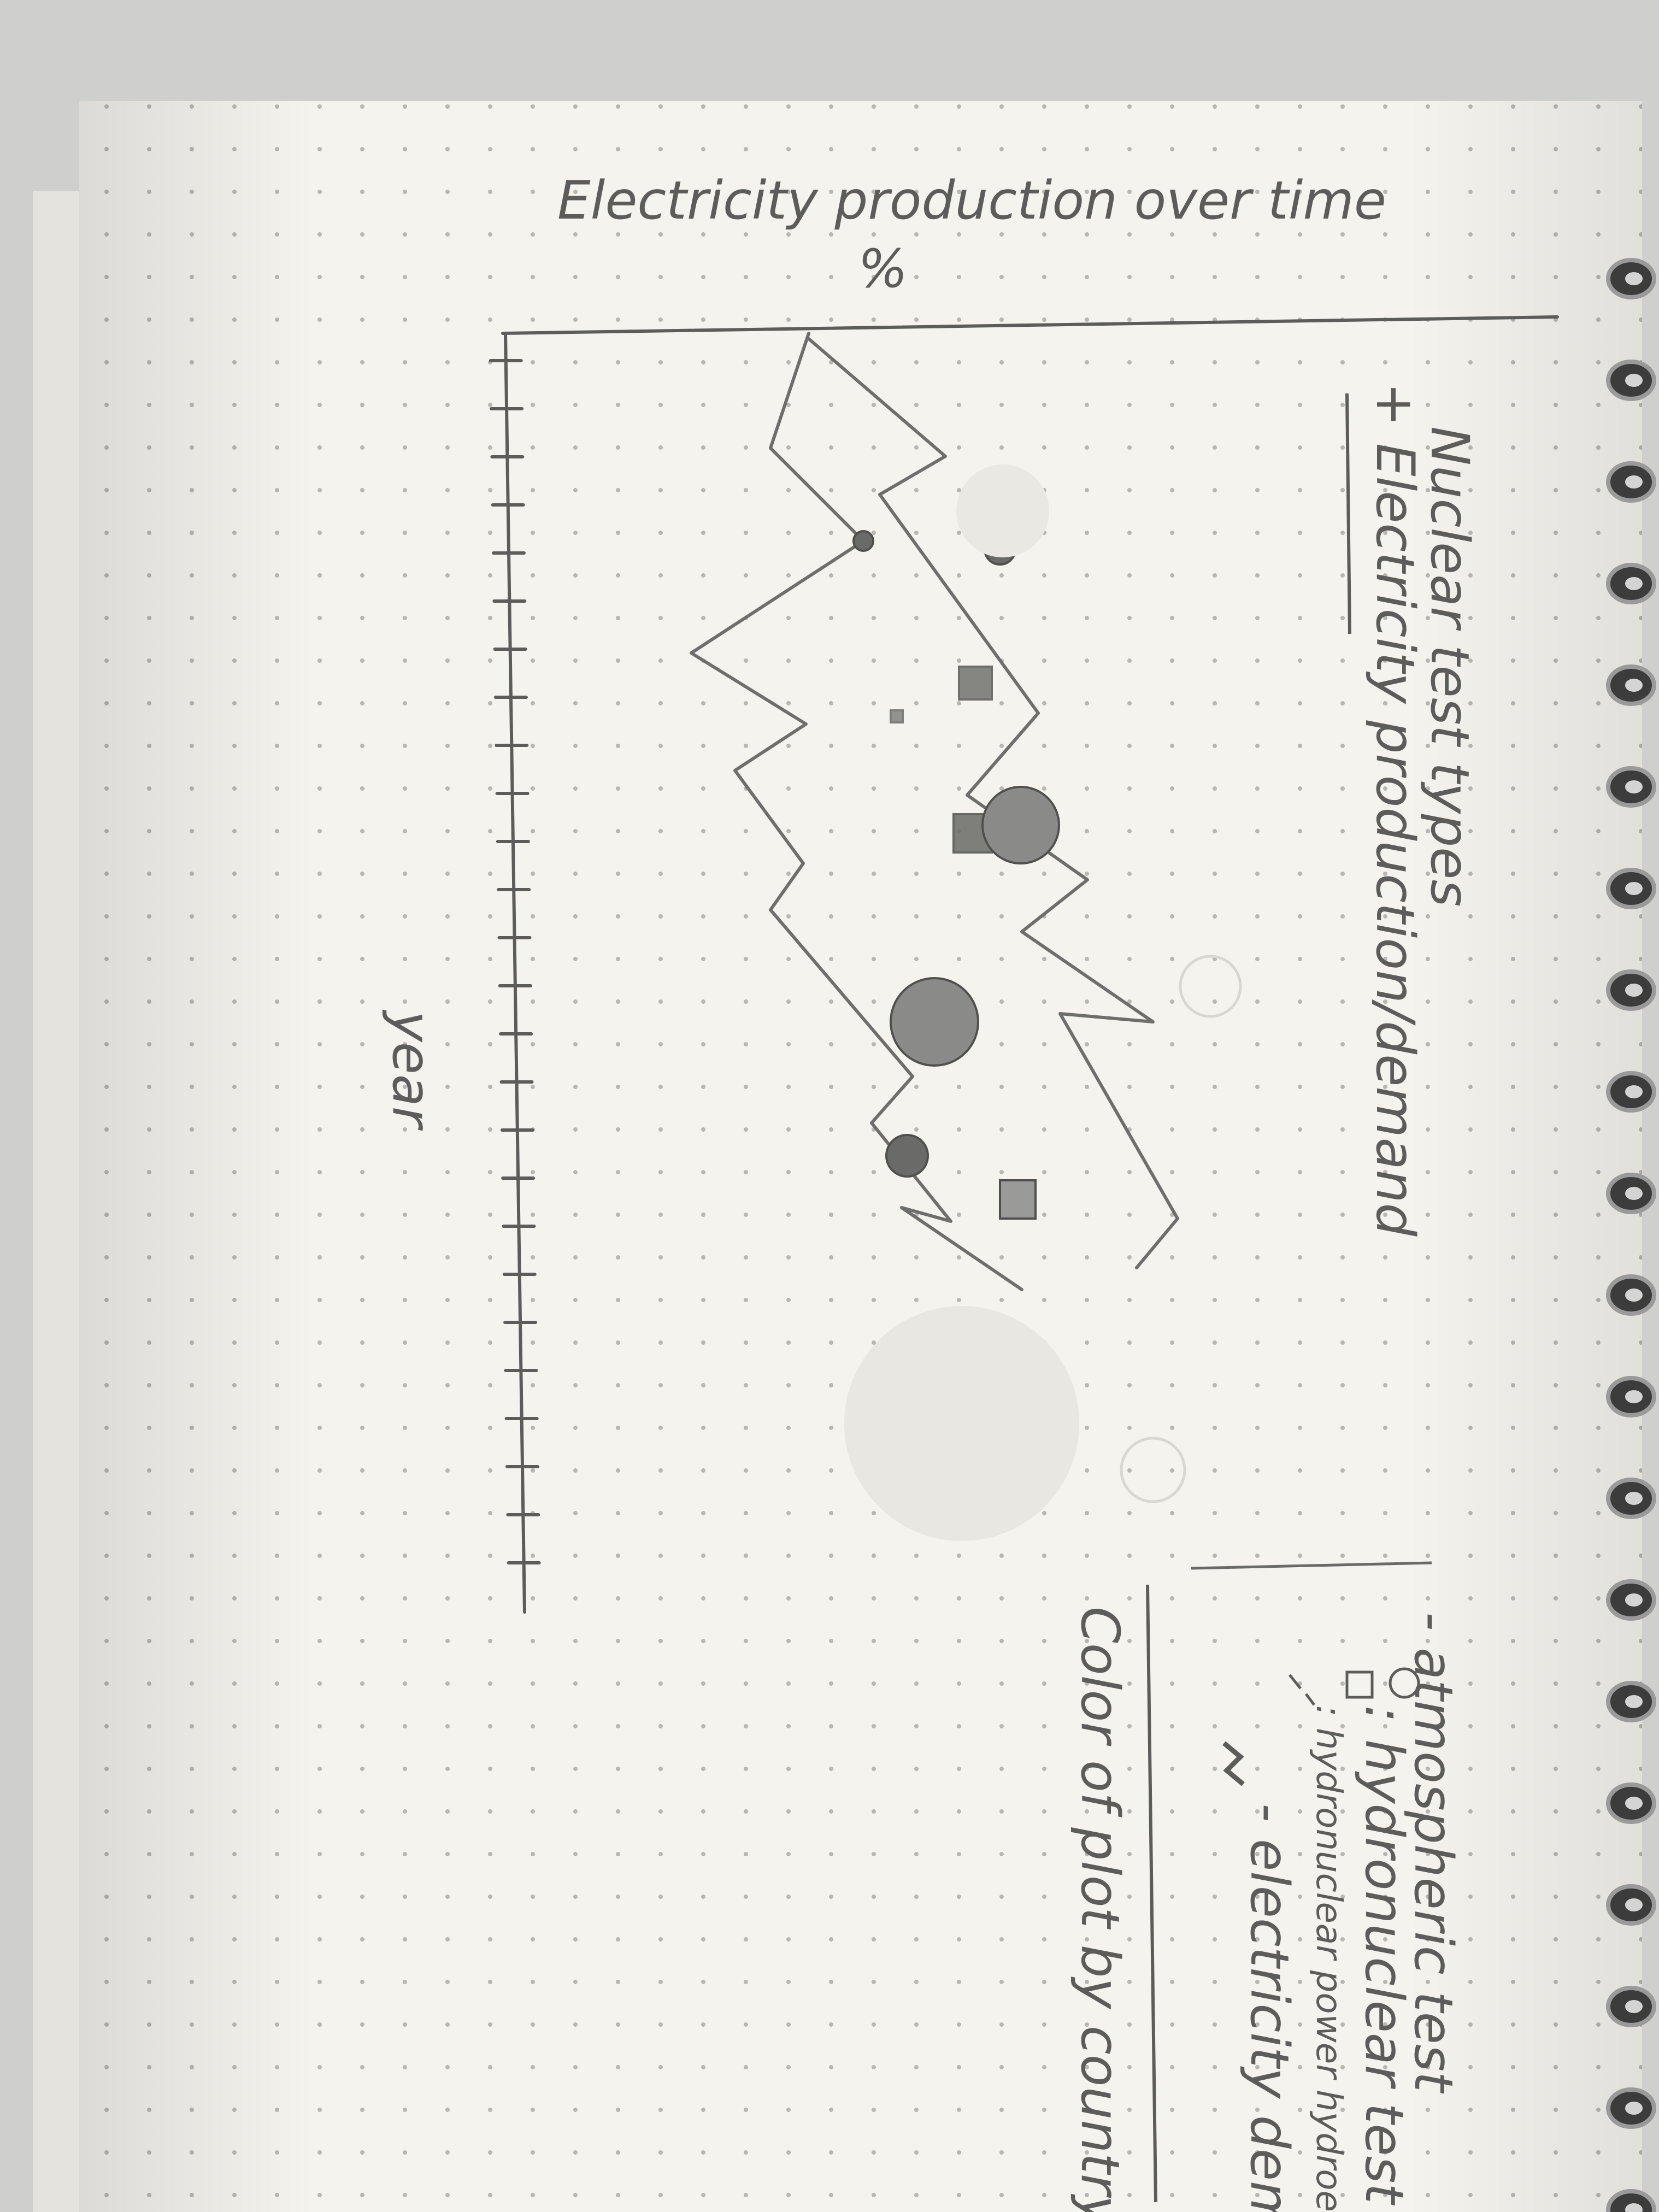 The height and width of the screenshot is (2212, 1659). What do you see at coordinates (1311, 1565) in the screenshot?
I see `legend-top-line` at bounding box center [1311, 1565].